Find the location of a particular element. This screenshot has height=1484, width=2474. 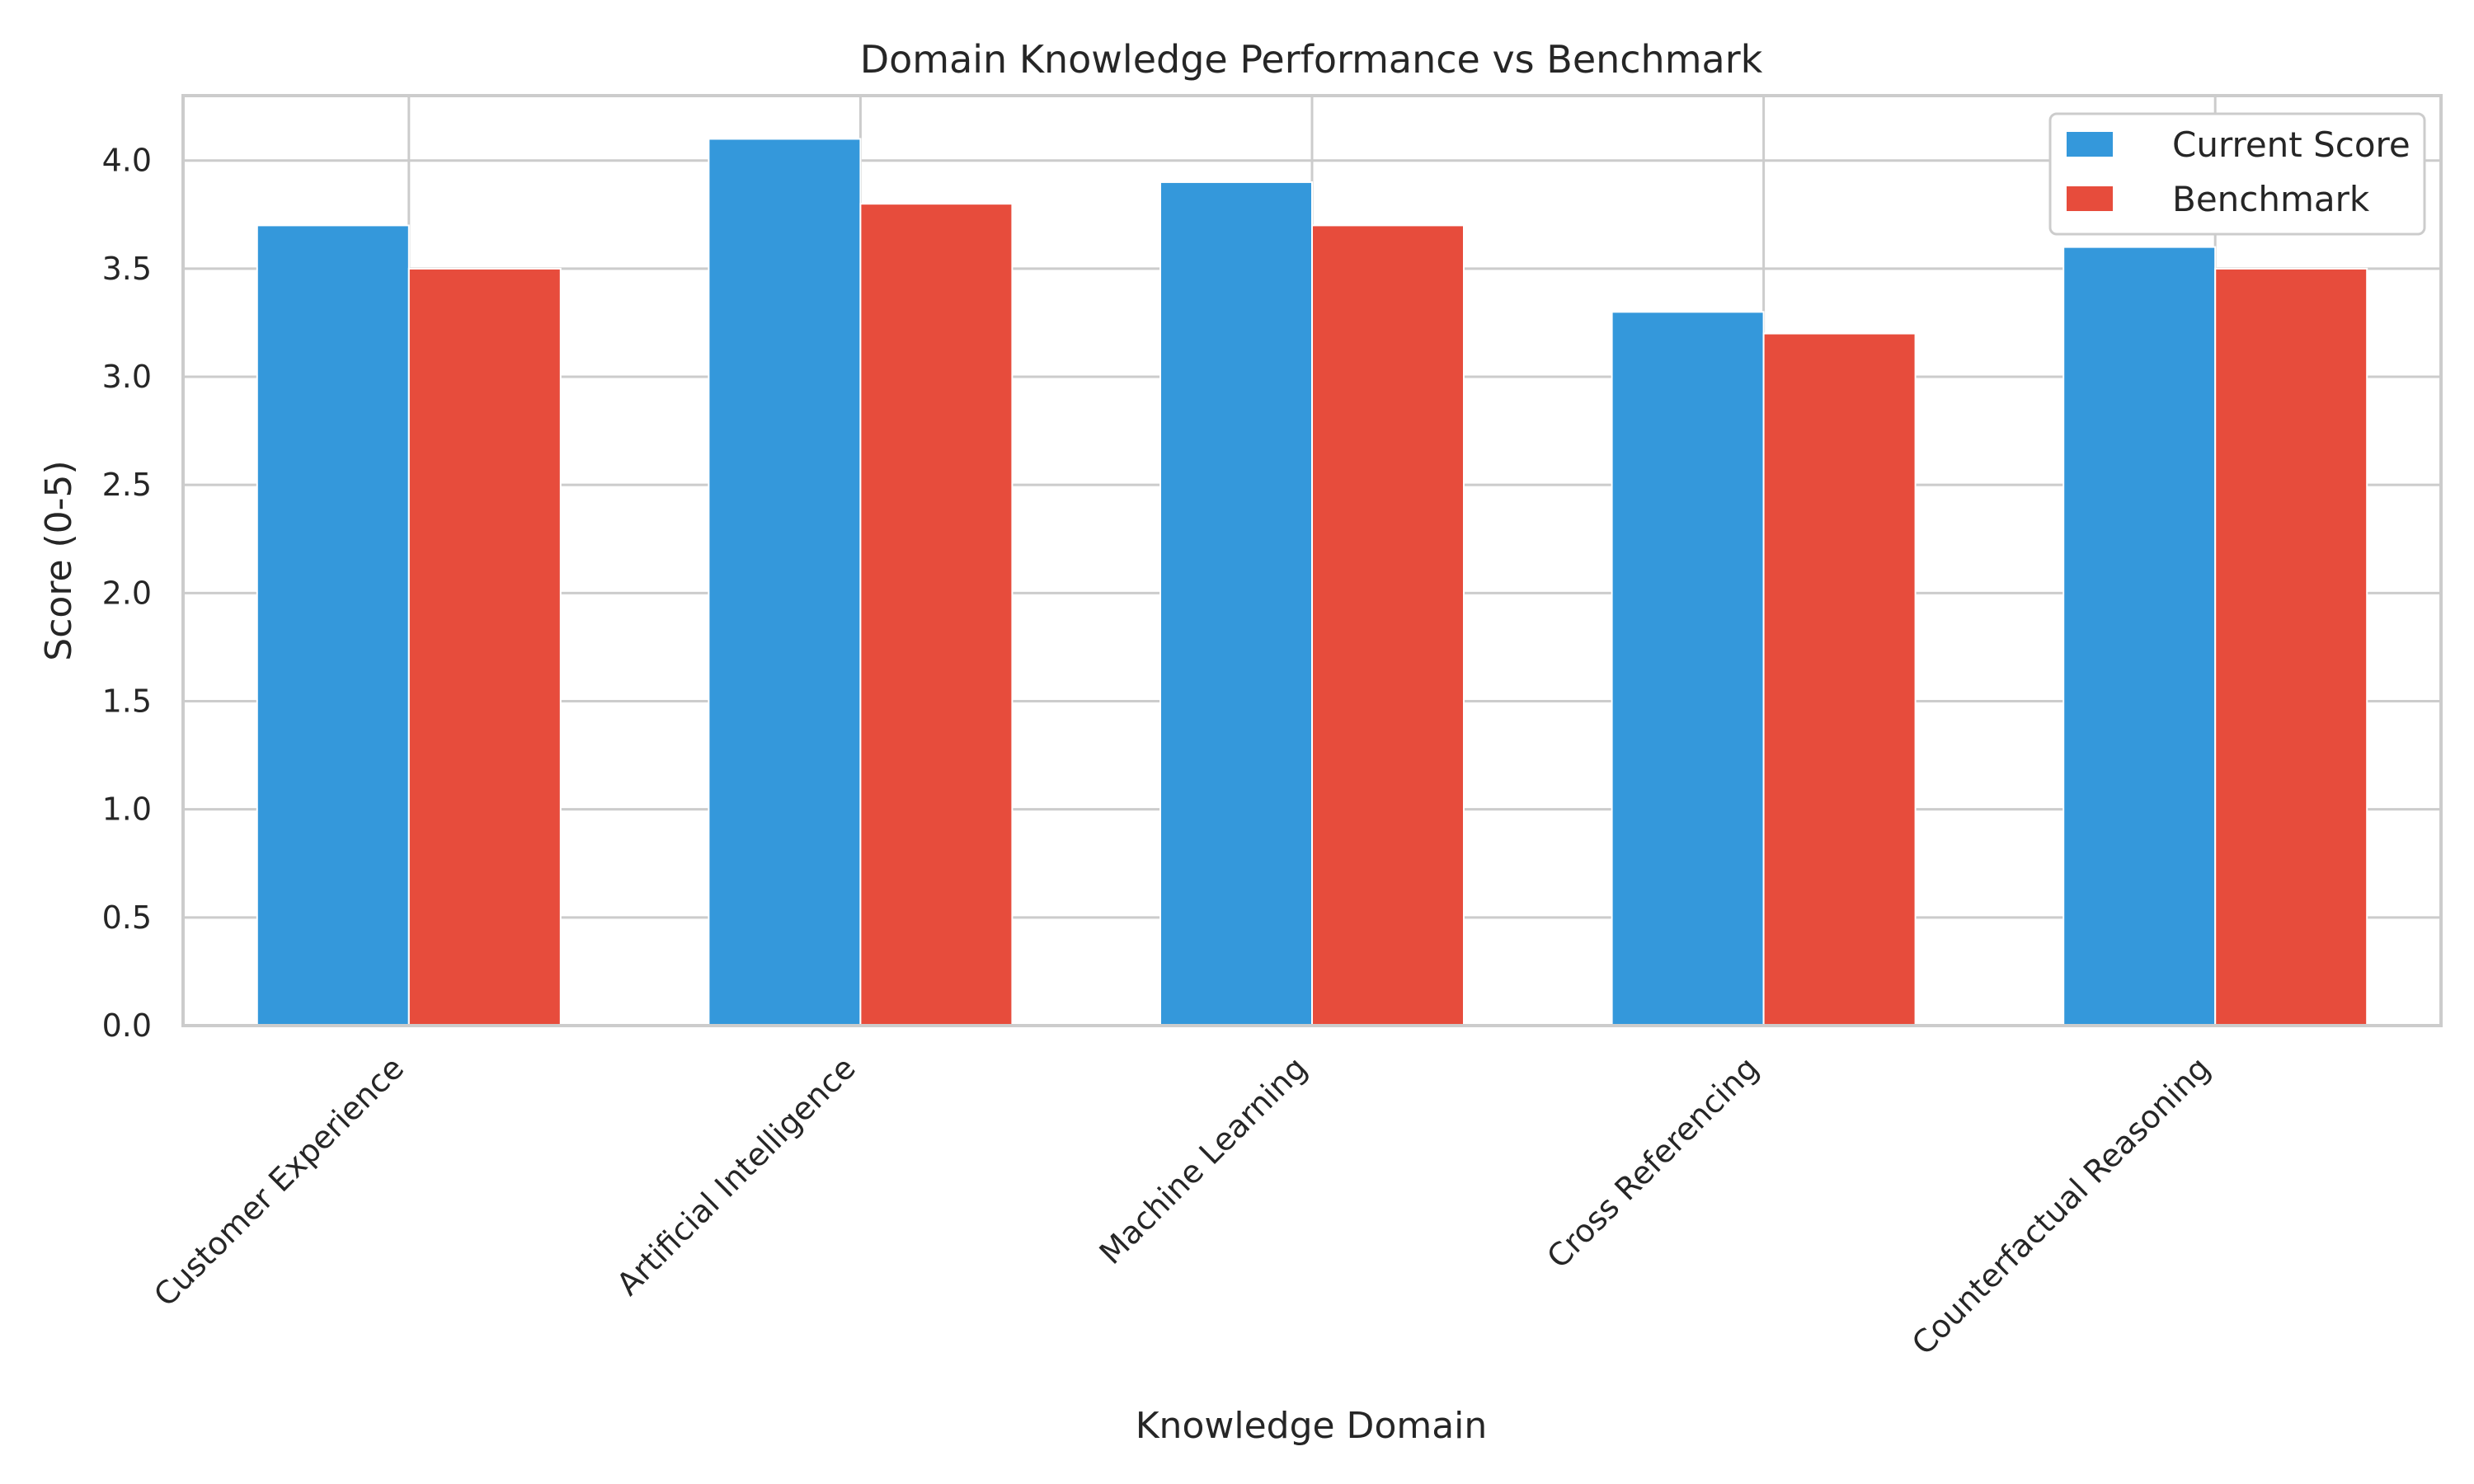

bar-benchmark-machine-learning is located at coordinates (1388, 625).